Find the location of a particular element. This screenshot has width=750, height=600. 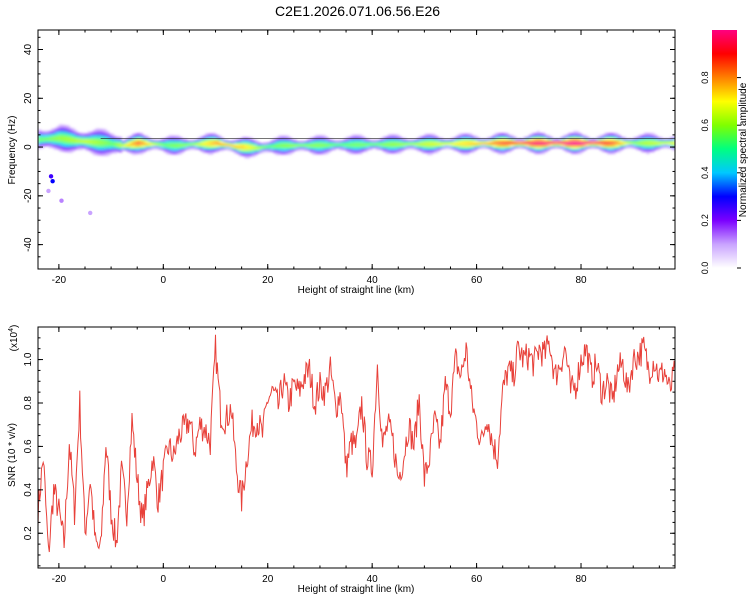

heatmap-speckle is located at coordinates (51, 176).